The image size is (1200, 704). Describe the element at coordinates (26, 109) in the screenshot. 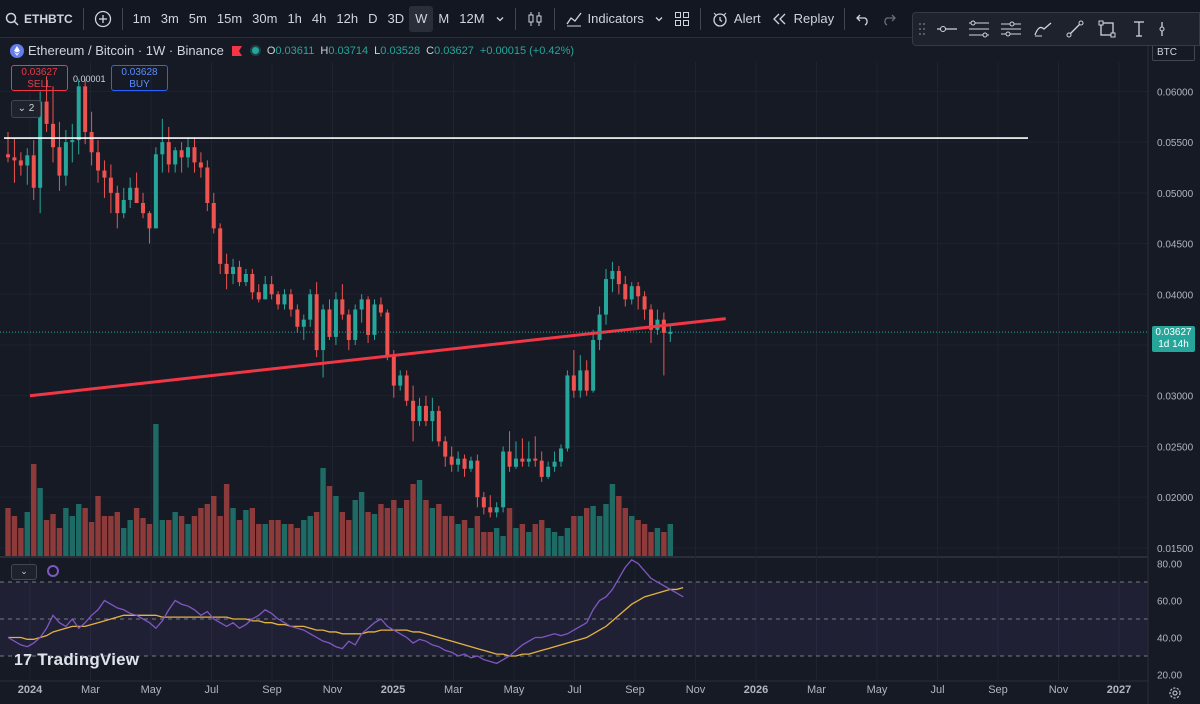

I see `indicators-collapse-button: ⌄ 2` at that location.